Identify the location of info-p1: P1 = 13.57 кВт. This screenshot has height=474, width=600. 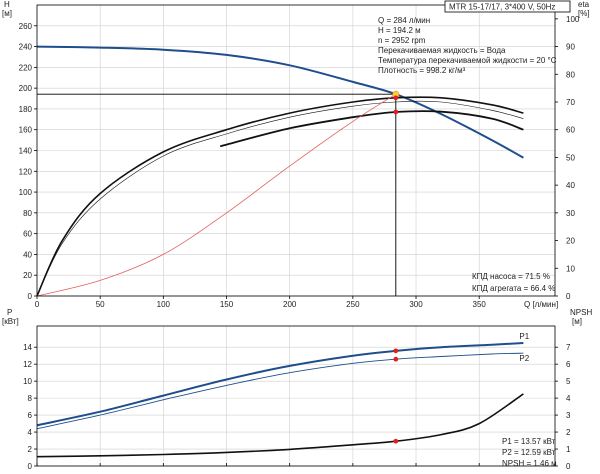
(529, 441).